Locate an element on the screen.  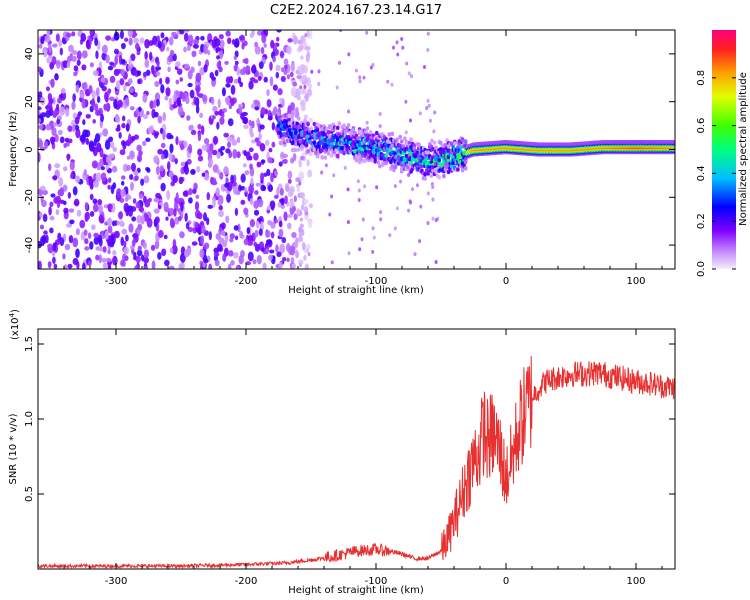
snr-y-scale-suffix: ) is located at coordinates (15, 311).